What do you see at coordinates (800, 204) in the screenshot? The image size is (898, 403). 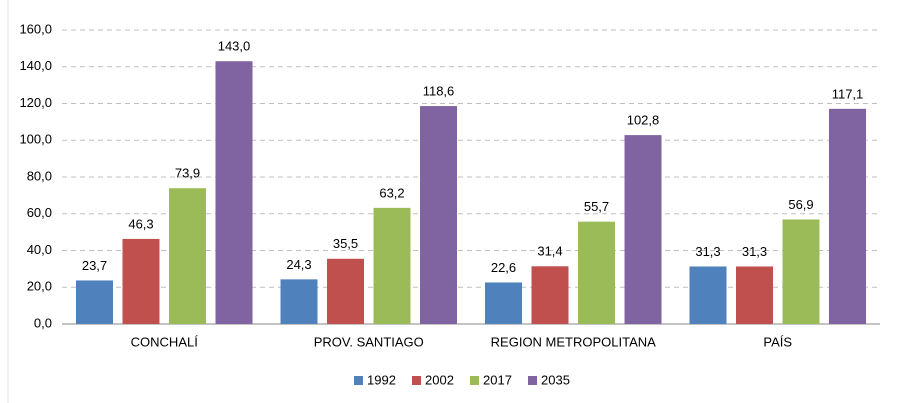 I see `data-label: 56,9` at bounding box center [800, 204].